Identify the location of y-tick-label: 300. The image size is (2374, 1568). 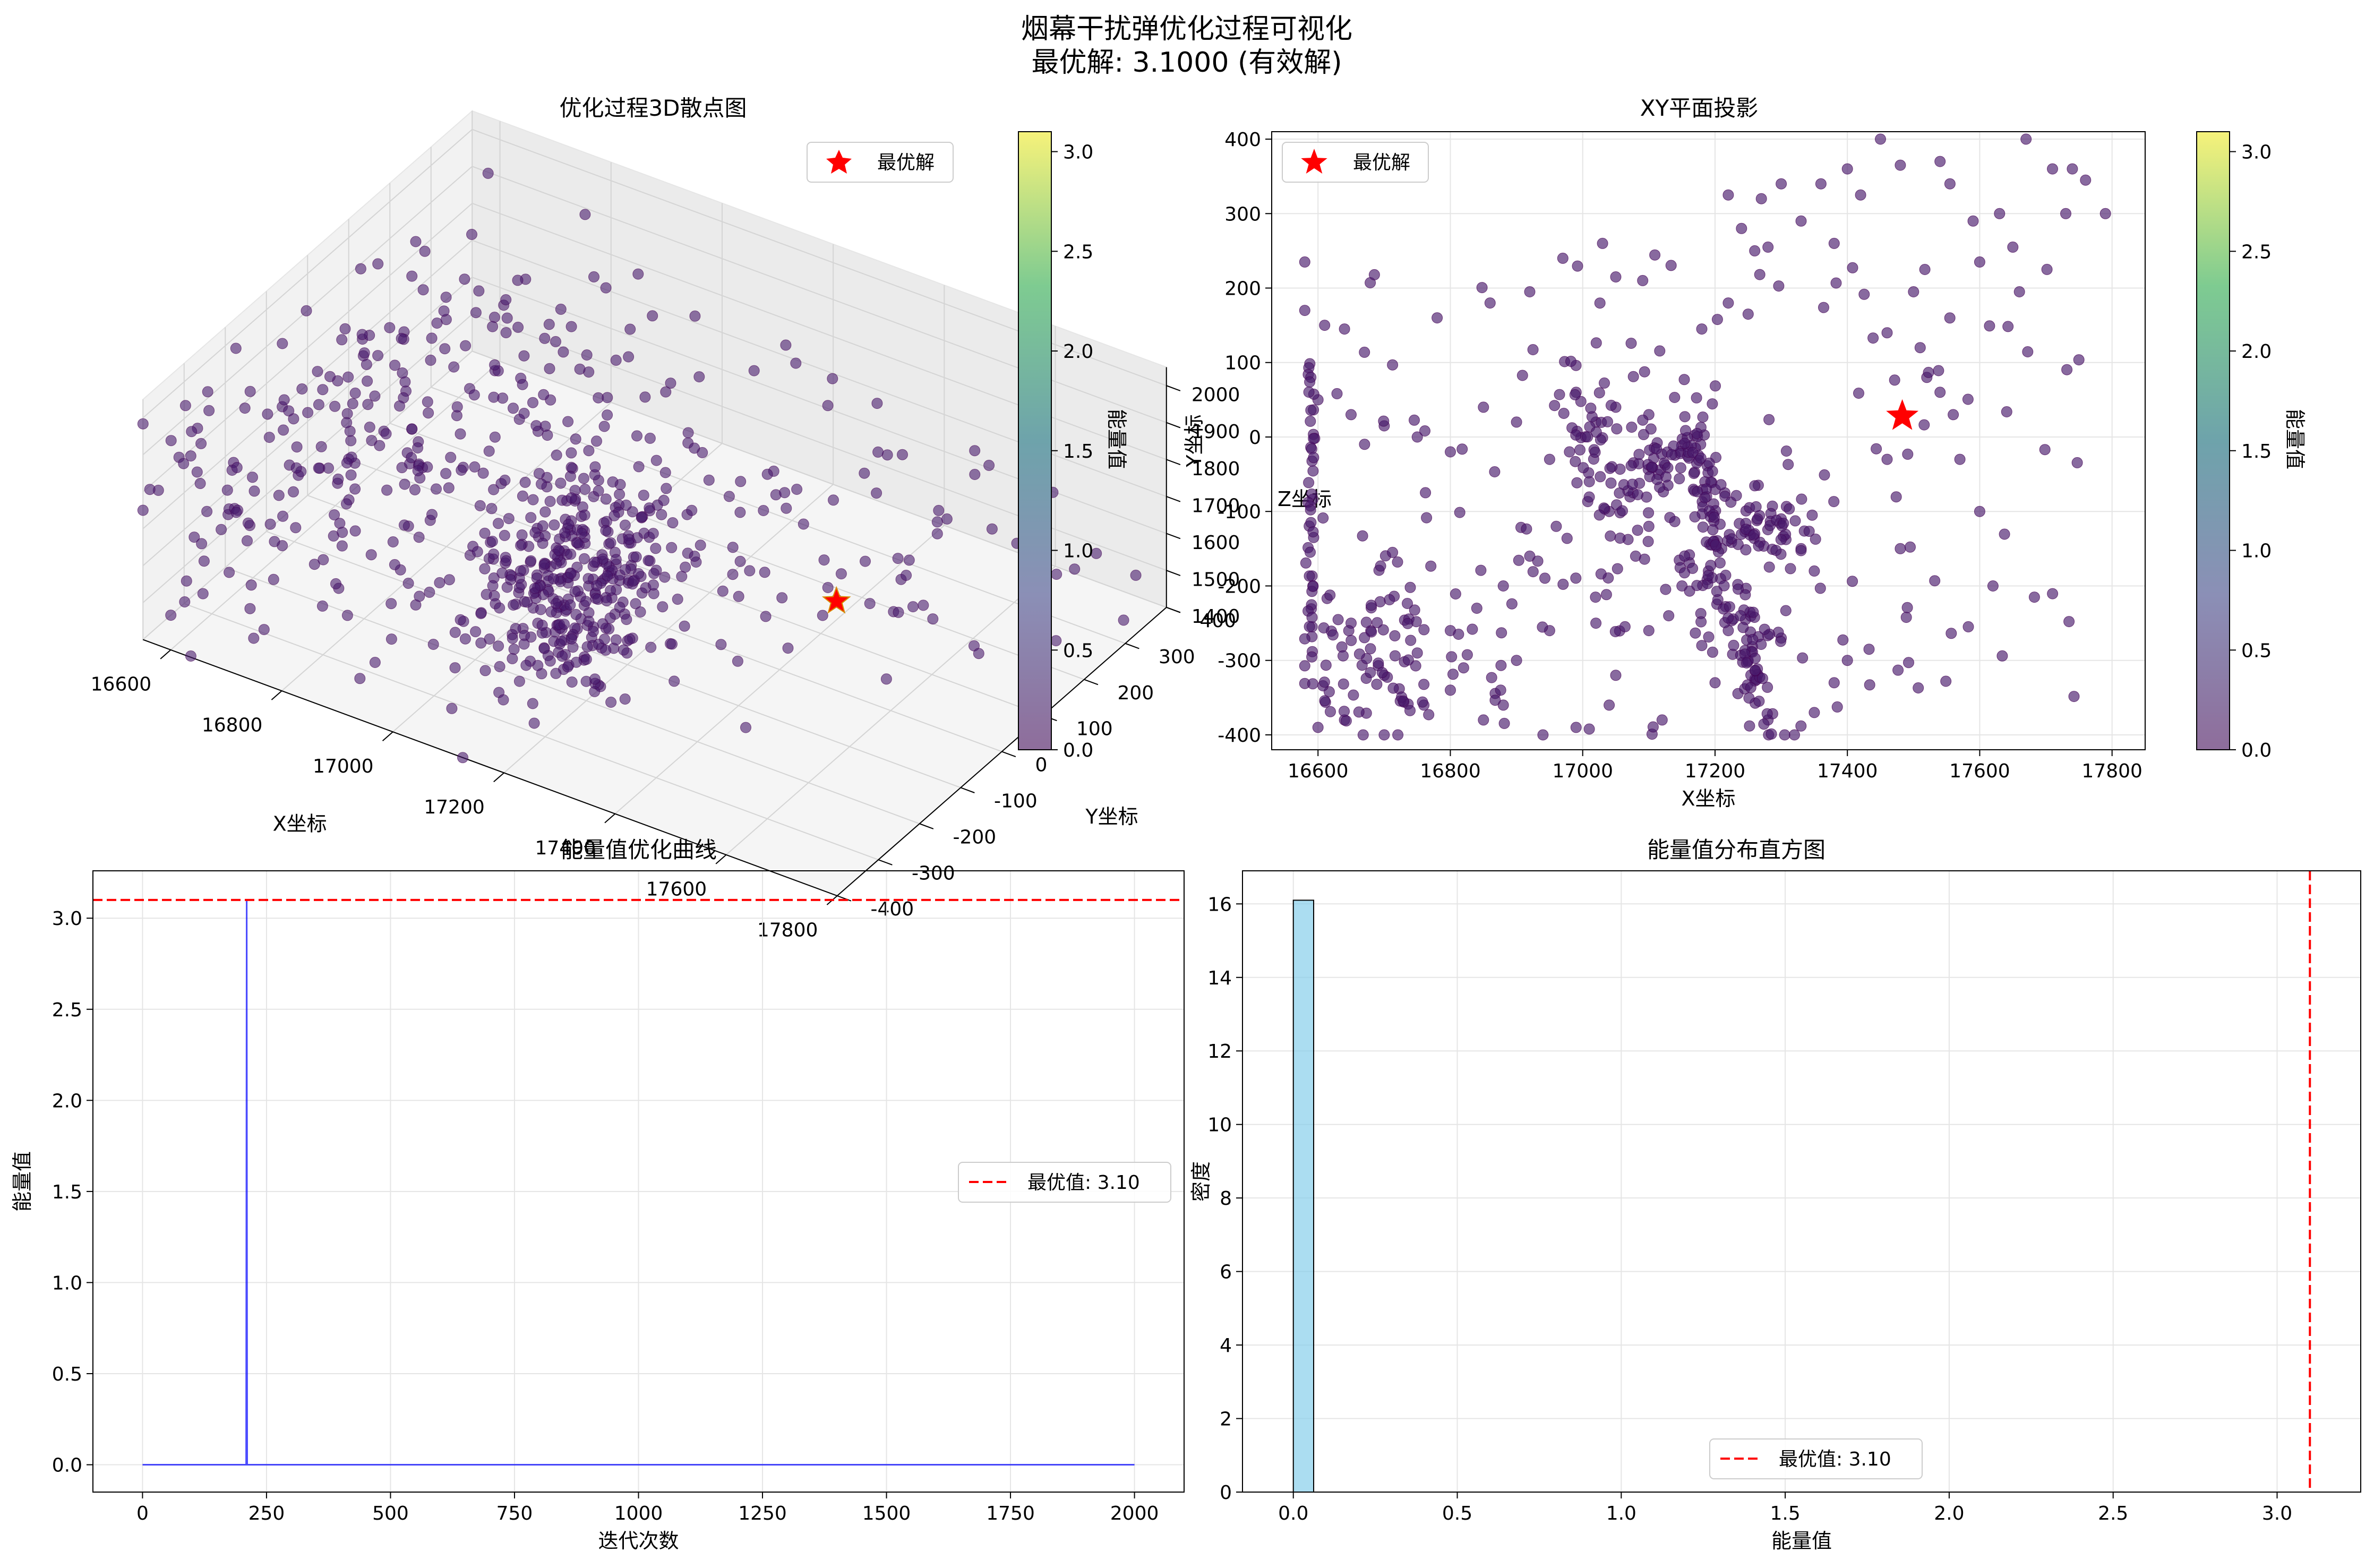
(1242, 214).